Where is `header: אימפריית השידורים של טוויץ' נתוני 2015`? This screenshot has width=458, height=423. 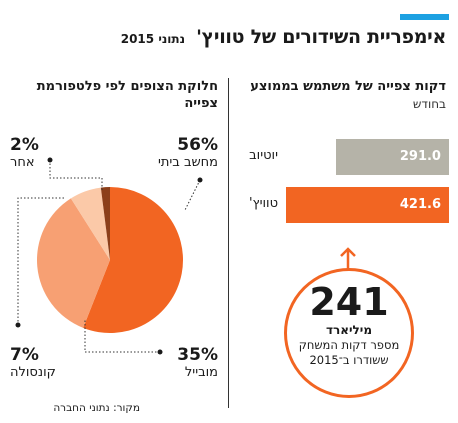
header: אימפריית השידורים של טוויץ' נתוני 2015 is located at coordinates (283, 37).